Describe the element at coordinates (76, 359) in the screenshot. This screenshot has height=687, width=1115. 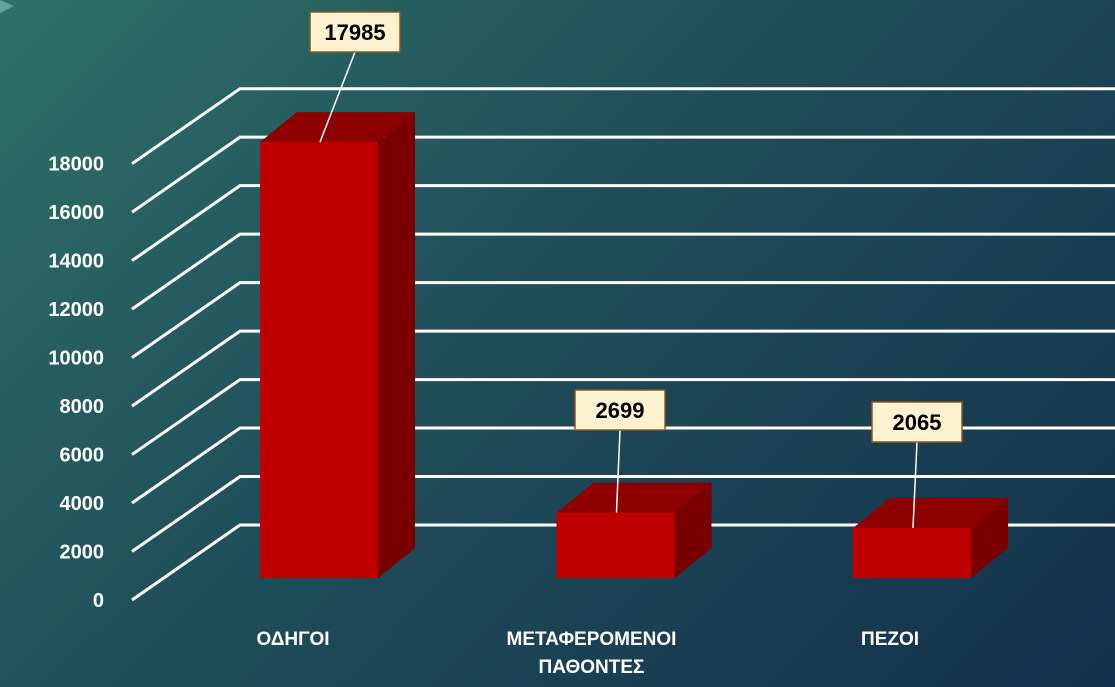
I see `y-tick-label: 10000` at that location.